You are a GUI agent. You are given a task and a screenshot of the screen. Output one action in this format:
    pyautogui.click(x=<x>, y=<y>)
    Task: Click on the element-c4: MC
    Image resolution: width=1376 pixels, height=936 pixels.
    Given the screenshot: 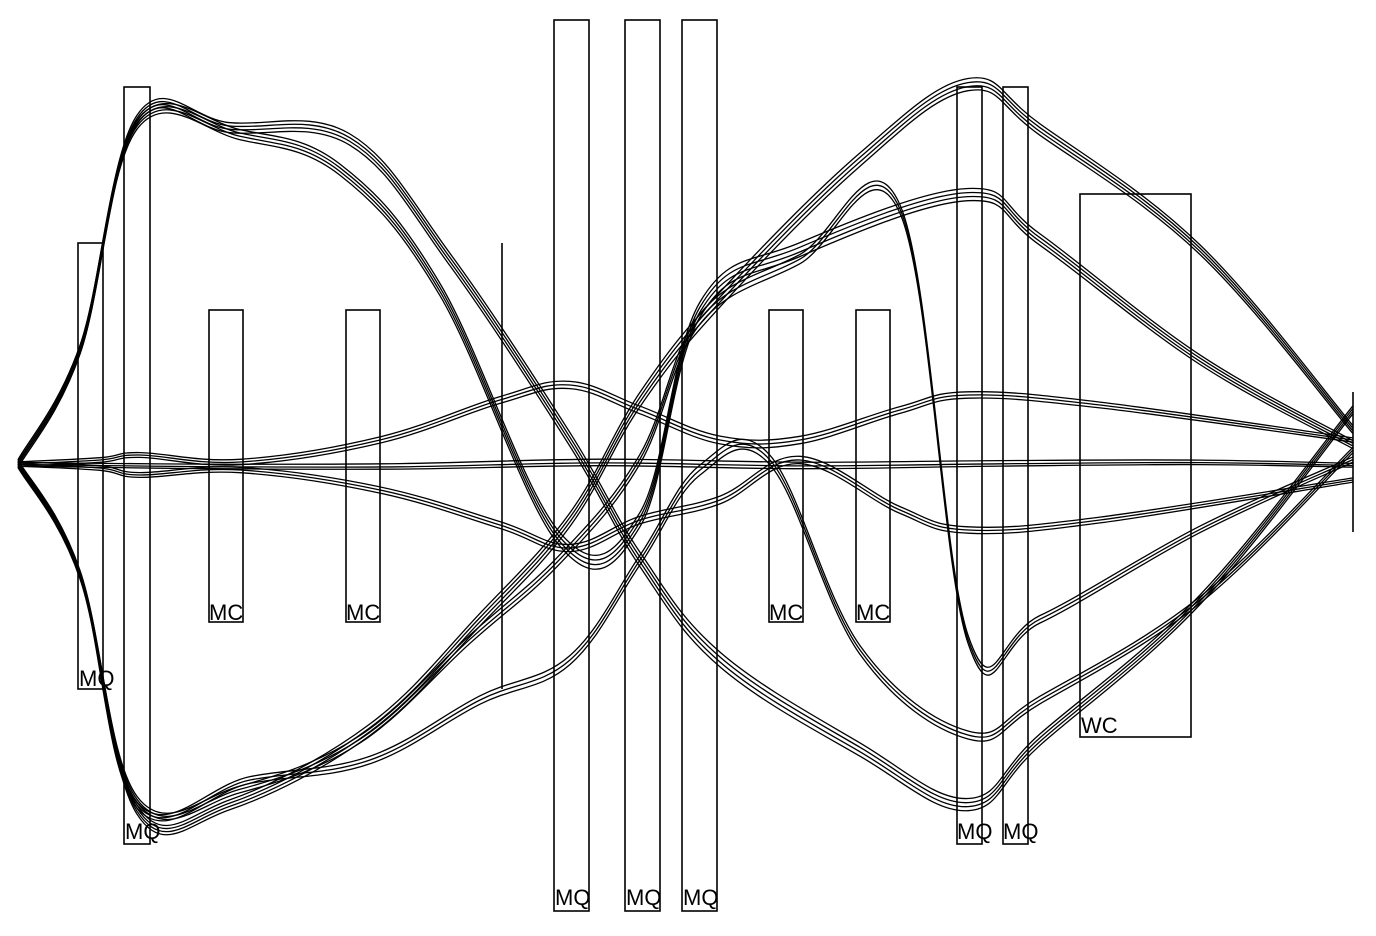 What is the action you would take?
    pyautogui.click(x=873, y=467)
    